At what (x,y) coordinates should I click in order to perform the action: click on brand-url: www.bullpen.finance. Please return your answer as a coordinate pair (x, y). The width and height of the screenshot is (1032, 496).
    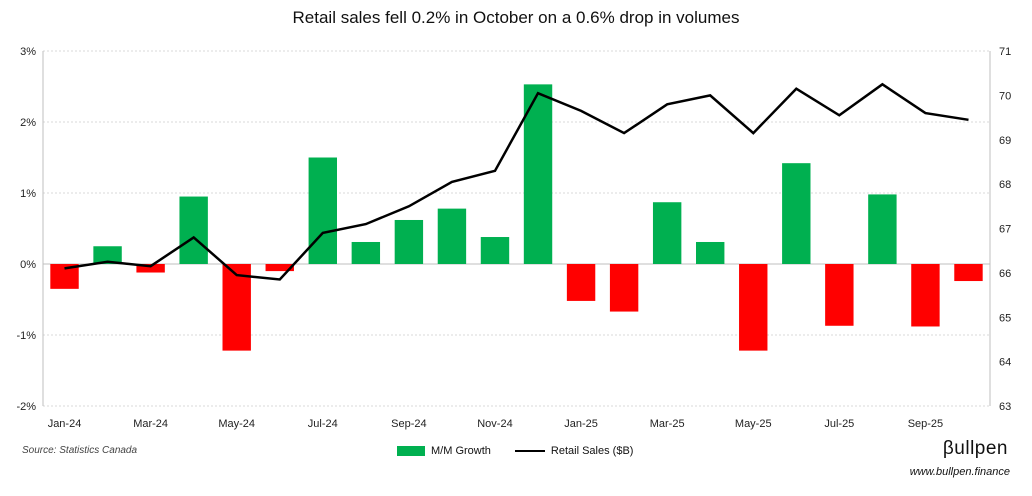
    Looking at the image, I should click on (959, 472).